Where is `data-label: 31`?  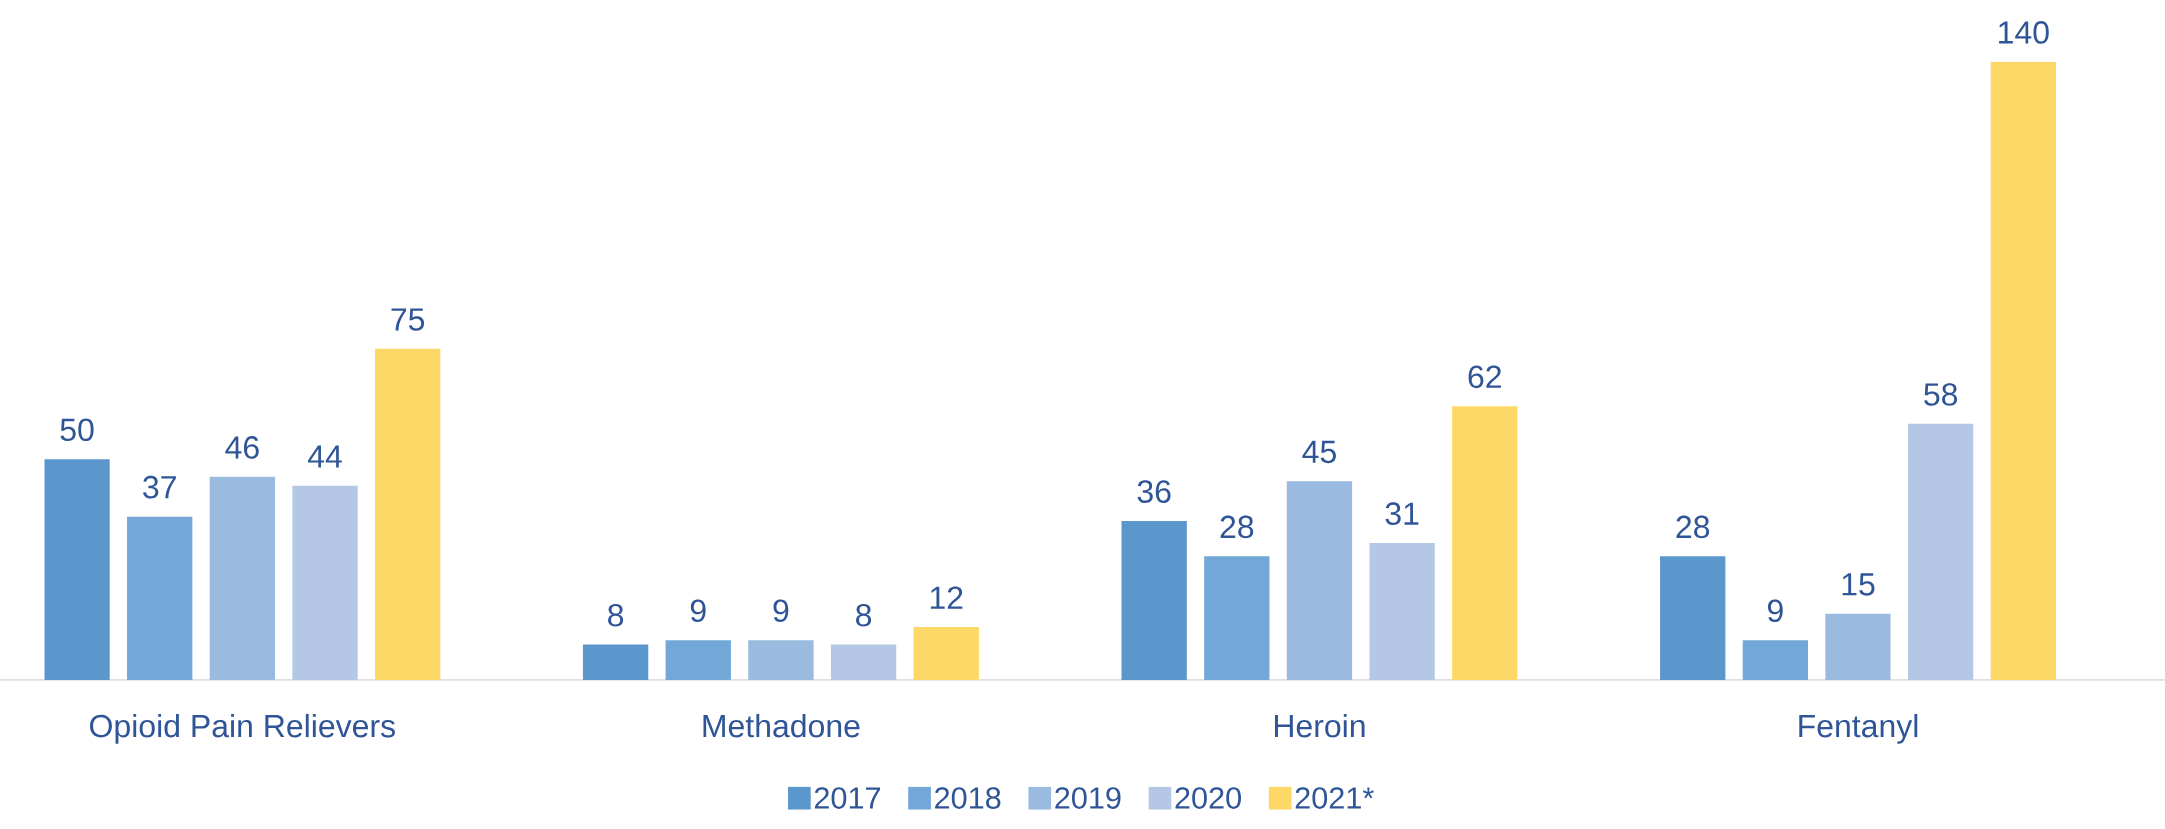 data-label: 31 is located at coordinates (1402, 513).